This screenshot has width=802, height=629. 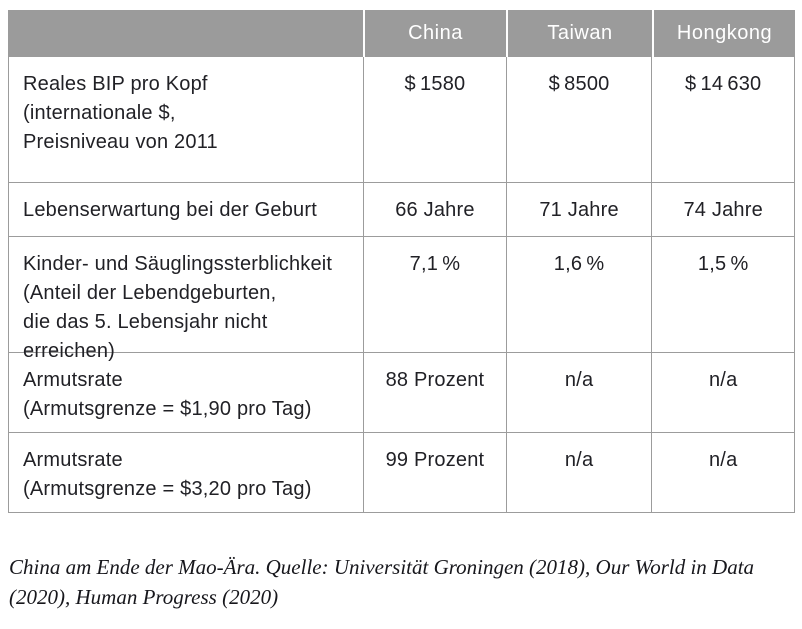 What do you see at coordinates (722, 119) in the screenshot?
I see `value-hongkong: $ 14 630` at bounding box center [722, 119].